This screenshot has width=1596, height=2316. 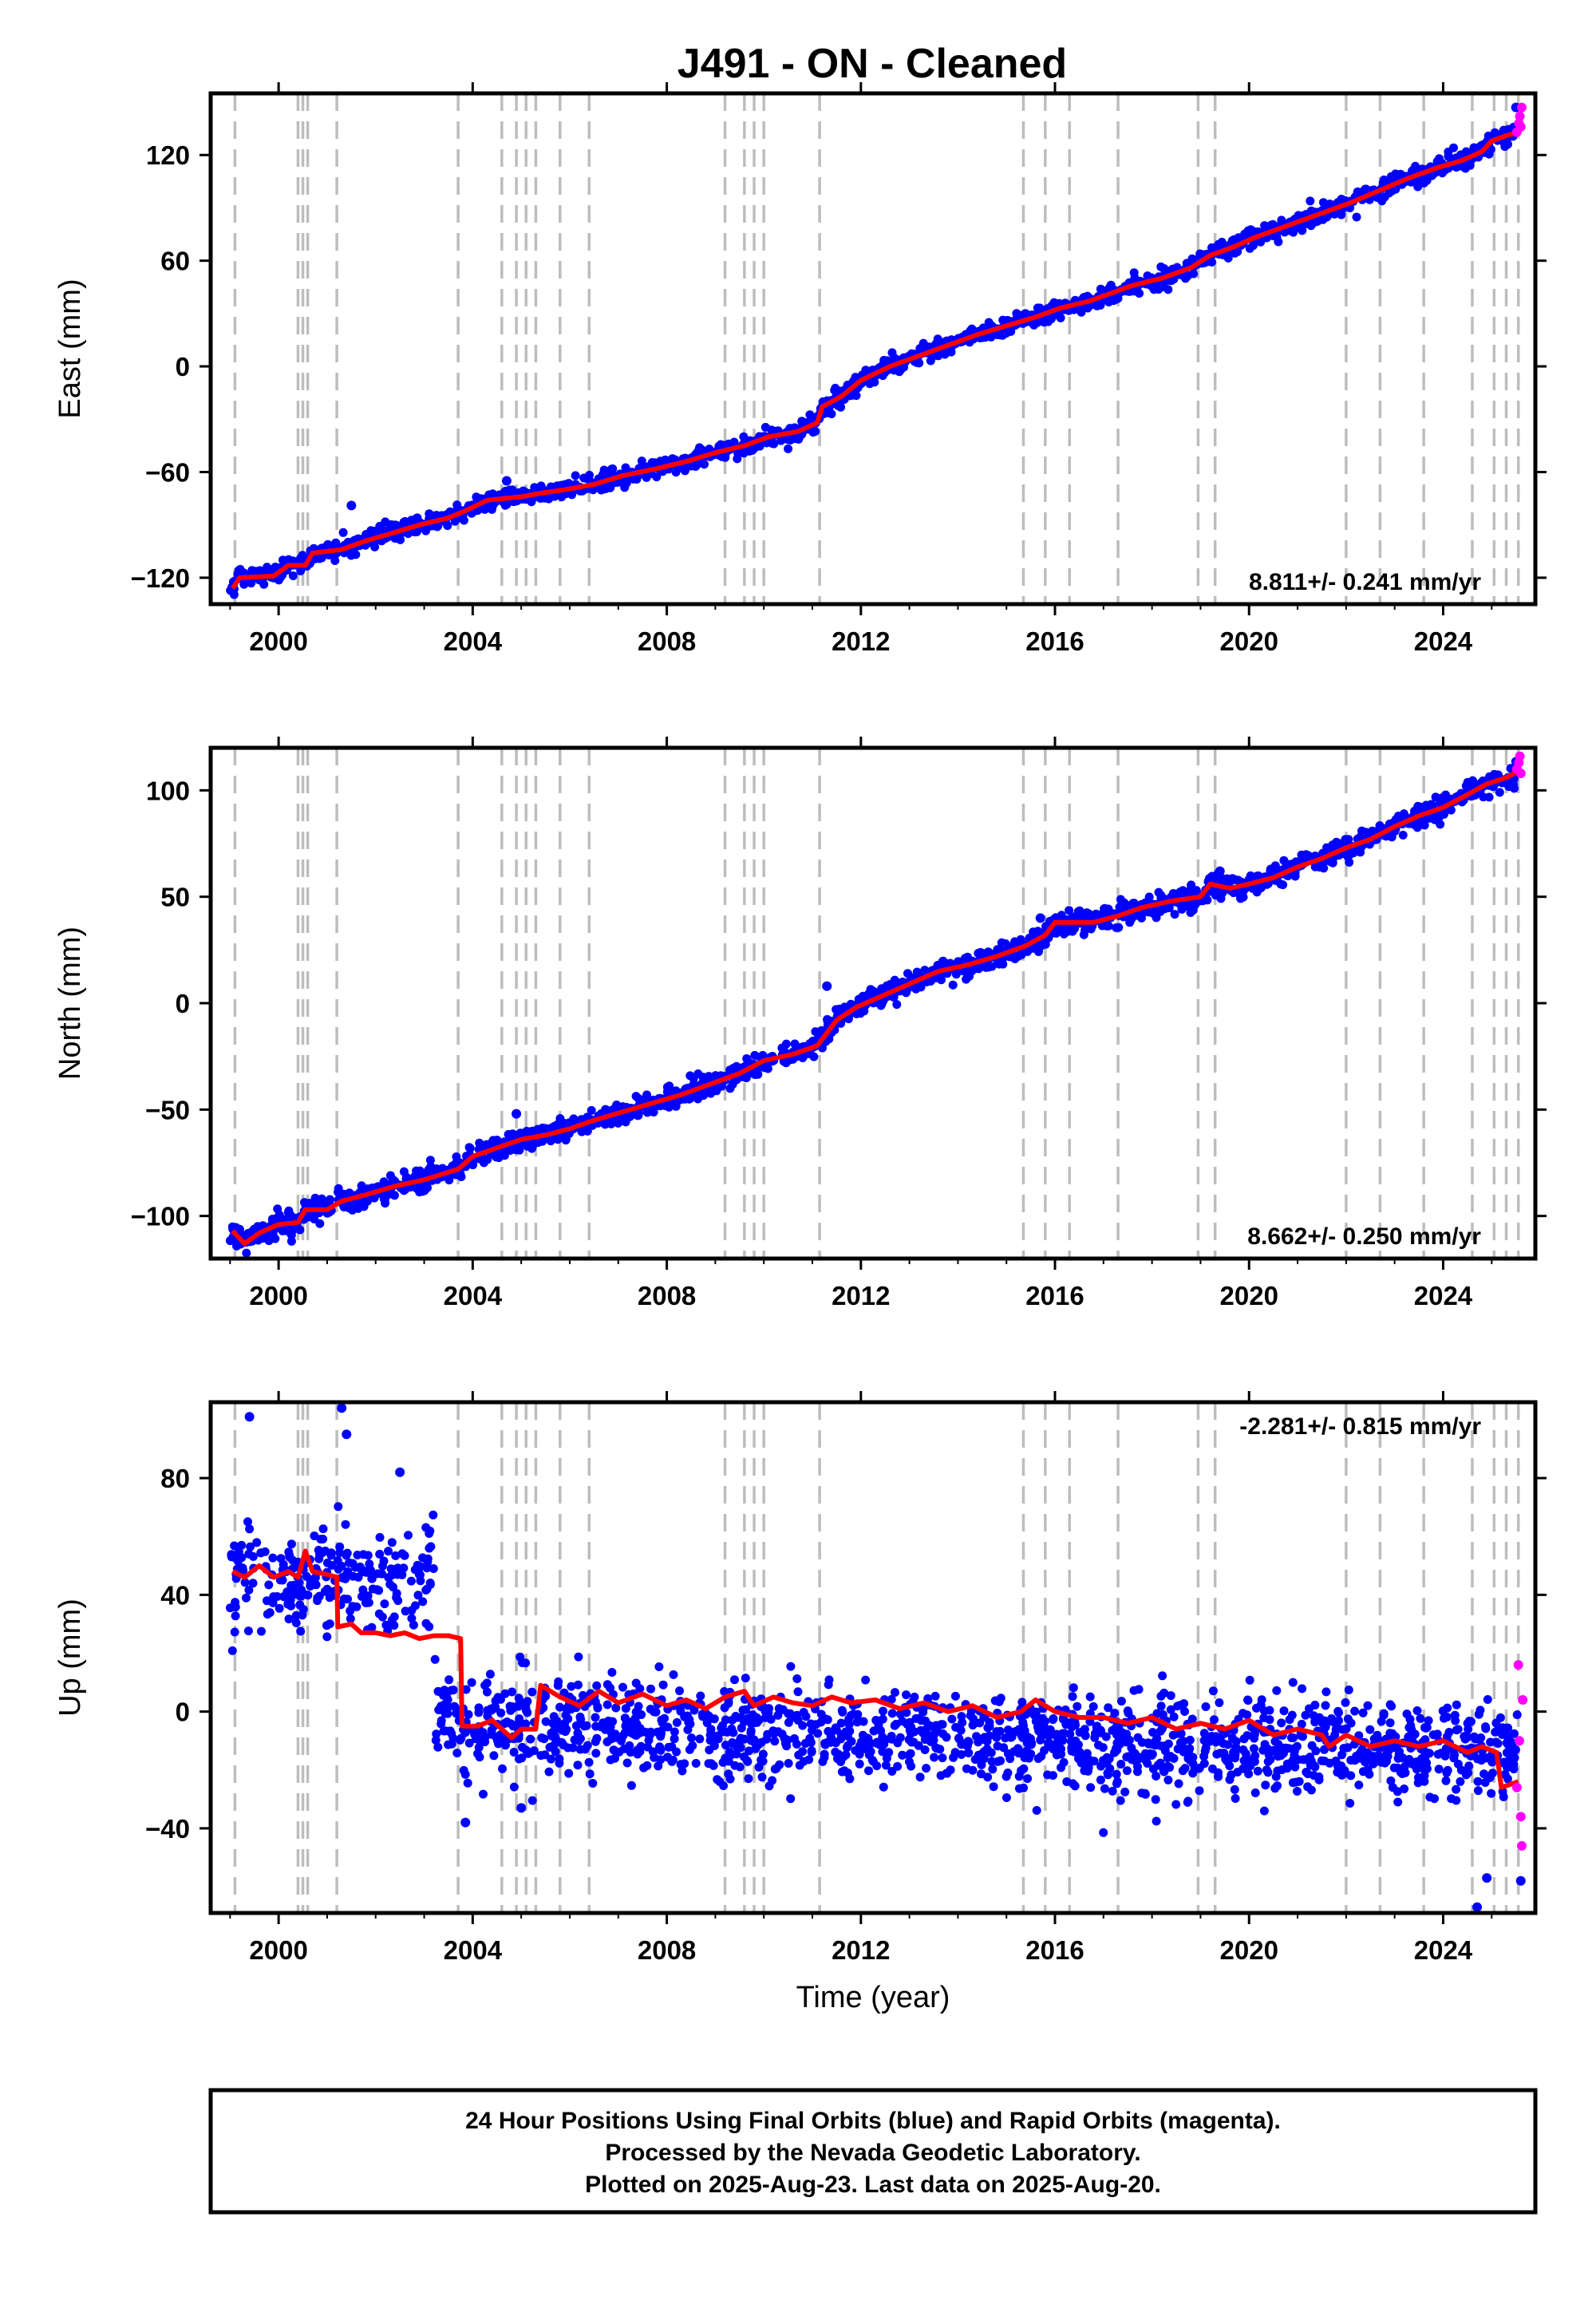 What do you see at coordinates (873, 64) in the screenshot?
I see `figure-title: J491 - ON - Cleaned` at bounding box center [873, 64].